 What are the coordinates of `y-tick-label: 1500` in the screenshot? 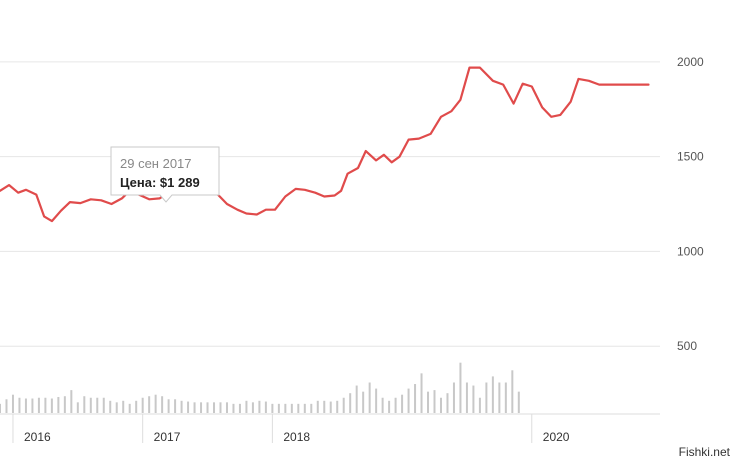 It's located at (690, 157).